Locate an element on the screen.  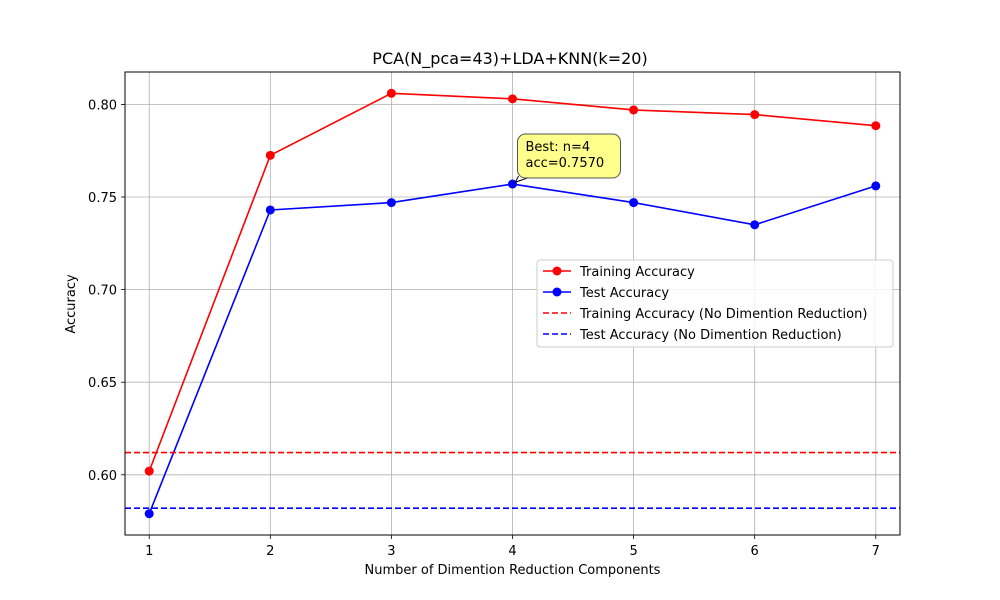
annotation-box is located at coordinates (569, 156).